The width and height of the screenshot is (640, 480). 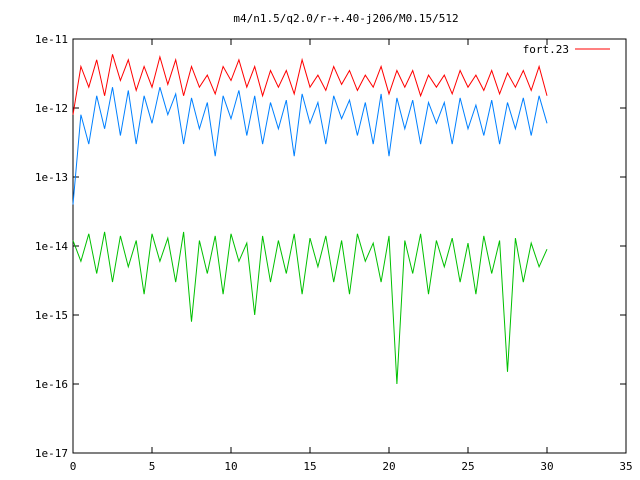 I want to click on y-tick-label: 1e-16, so click(x=51, y=384).